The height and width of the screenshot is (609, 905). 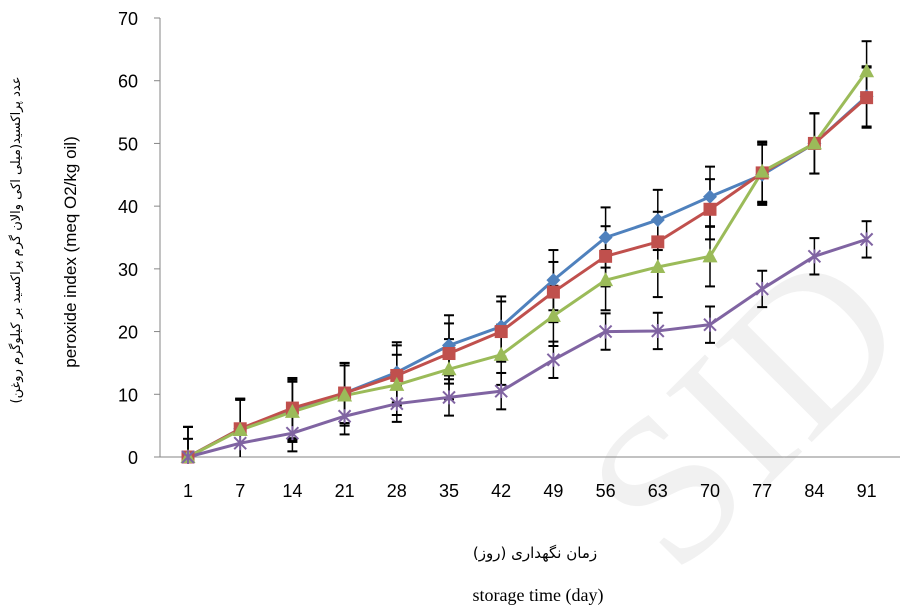 What do you see at coordinates (606, 491) in the screenshot?
I see `x-tick-label: 56` at bounding box center [606, 491].